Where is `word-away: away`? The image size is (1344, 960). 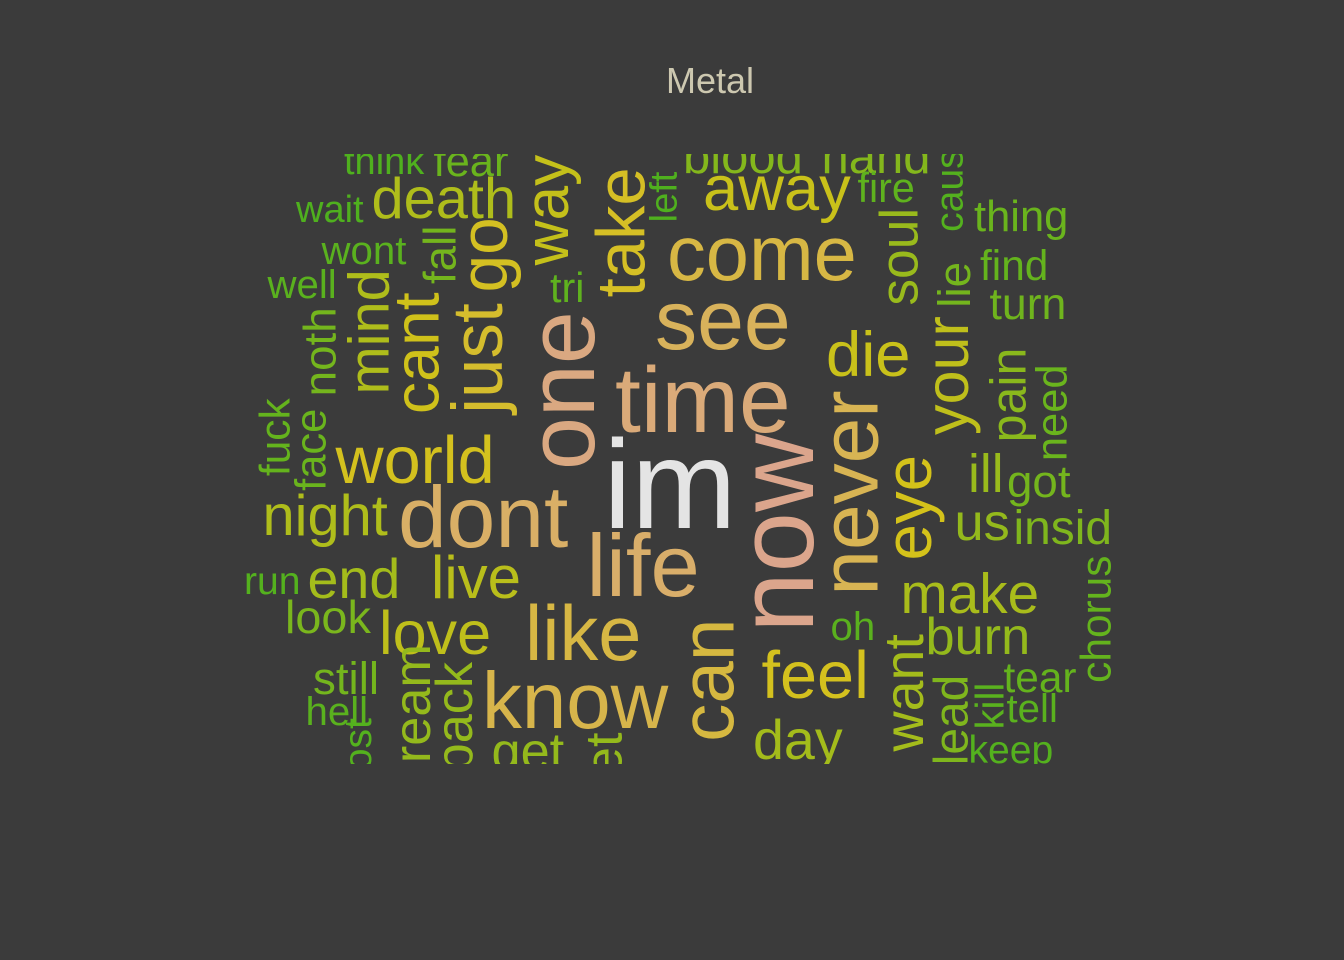
word-away: away is located at coordinates (777, 189).